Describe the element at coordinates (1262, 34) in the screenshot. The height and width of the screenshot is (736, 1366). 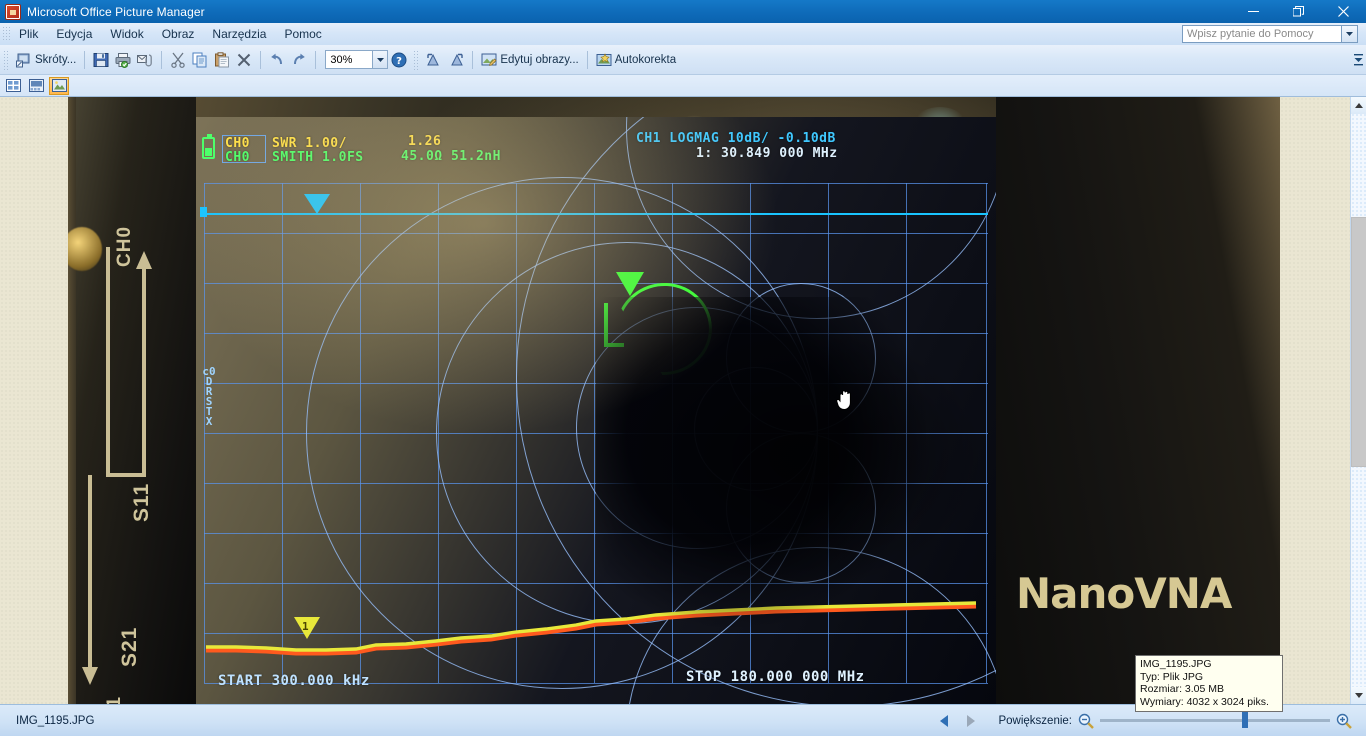
I see `help-search-input: Wpisz pytanie do Pomocy` at that location.